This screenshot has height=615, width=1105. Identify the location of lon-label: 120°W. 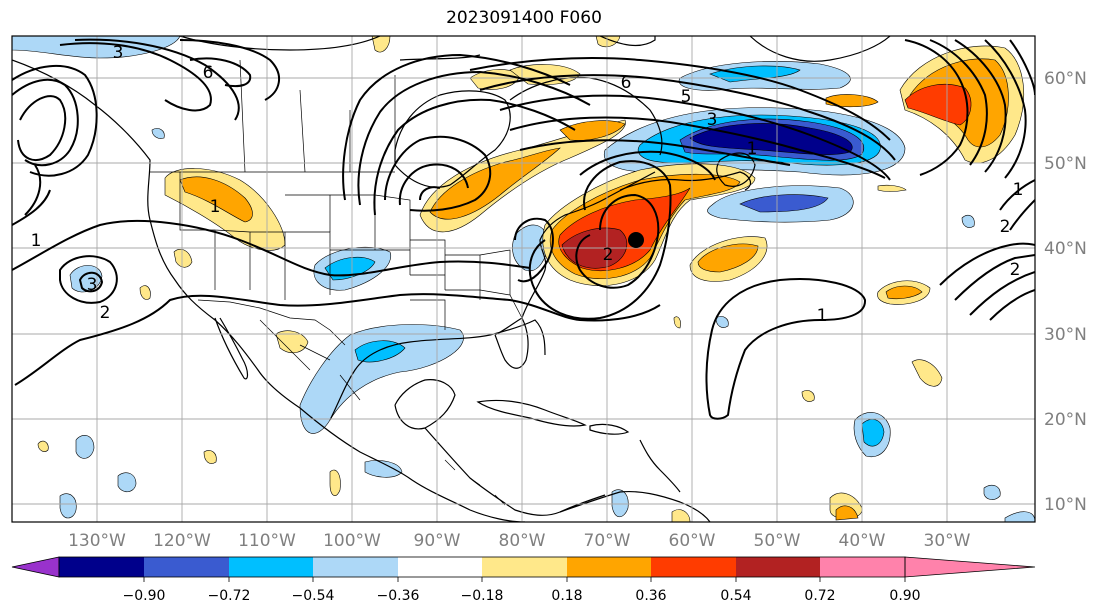
(182, 541).